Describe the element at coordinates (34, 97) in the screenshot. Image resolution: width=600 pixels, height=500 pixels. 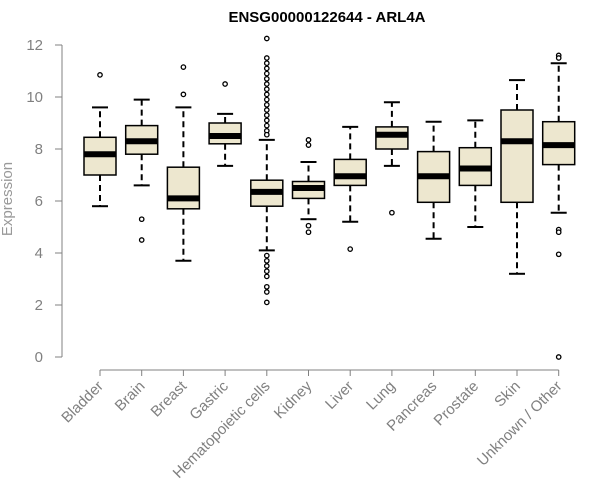
I see `y-tick-label: 10` at that location.